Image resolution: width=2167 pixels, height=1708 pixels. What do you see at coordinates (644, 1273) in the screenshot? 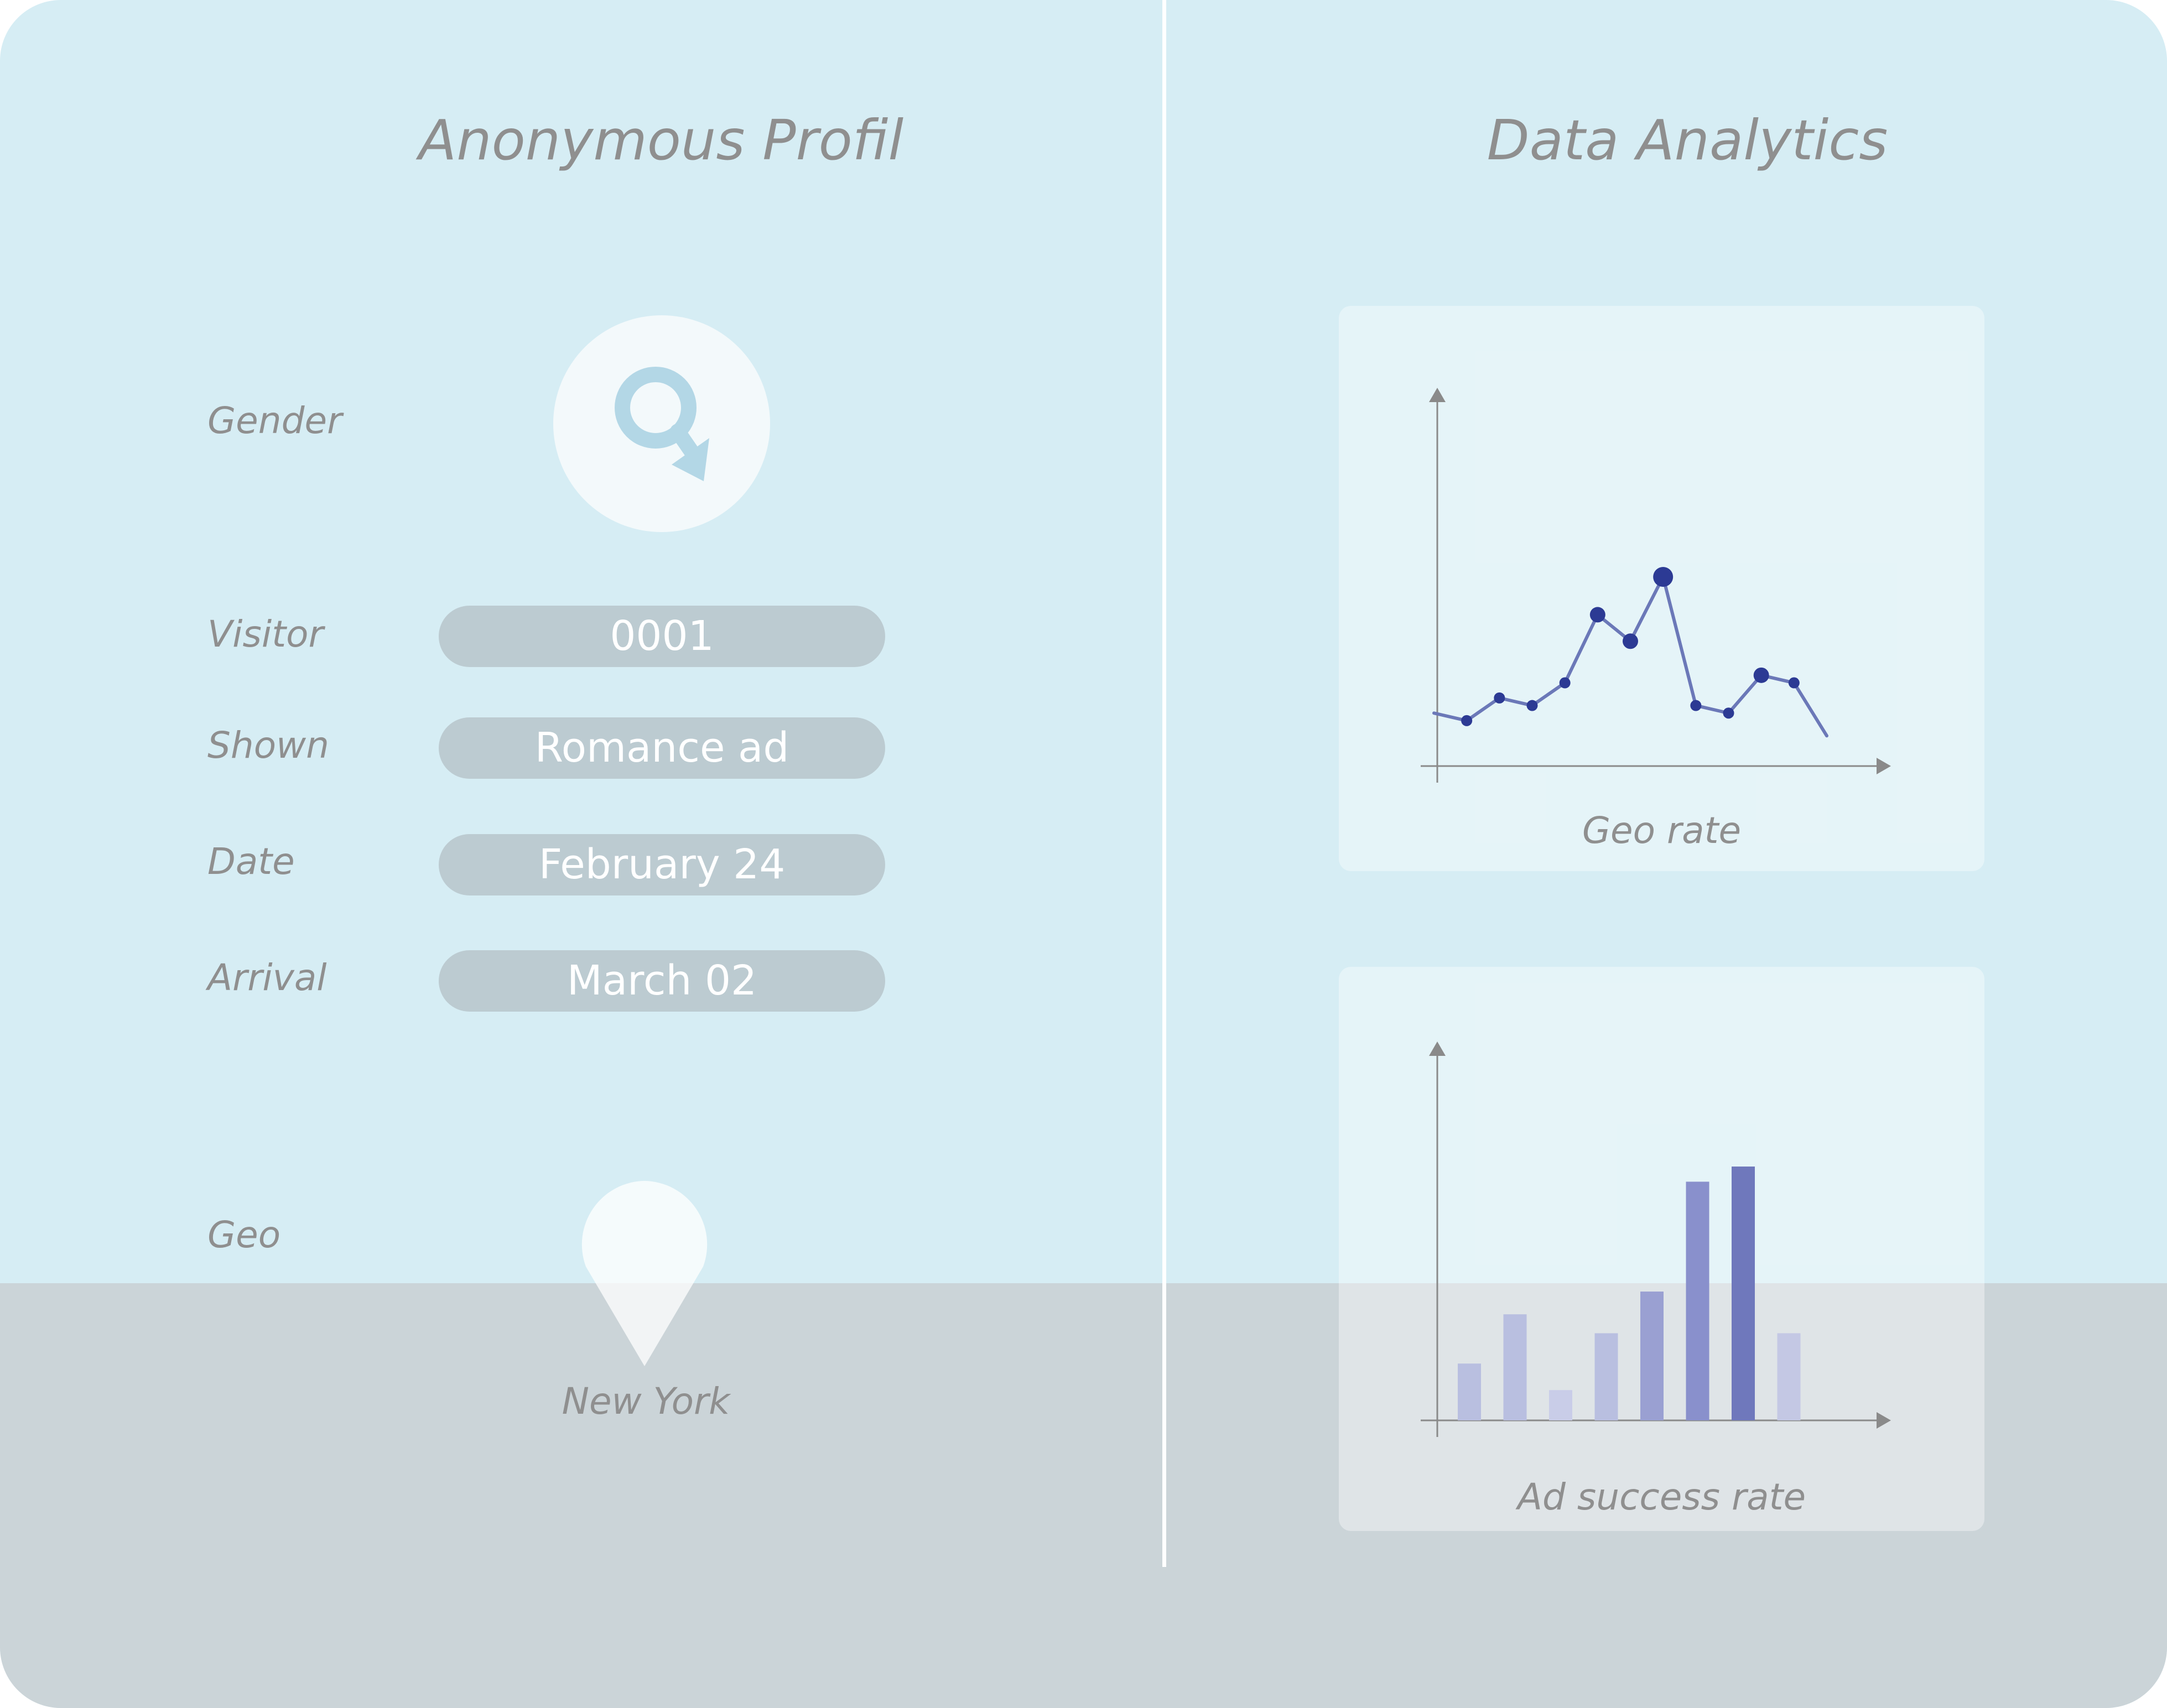
I see `location-pin-icon` at bounding box center [644, 1273].